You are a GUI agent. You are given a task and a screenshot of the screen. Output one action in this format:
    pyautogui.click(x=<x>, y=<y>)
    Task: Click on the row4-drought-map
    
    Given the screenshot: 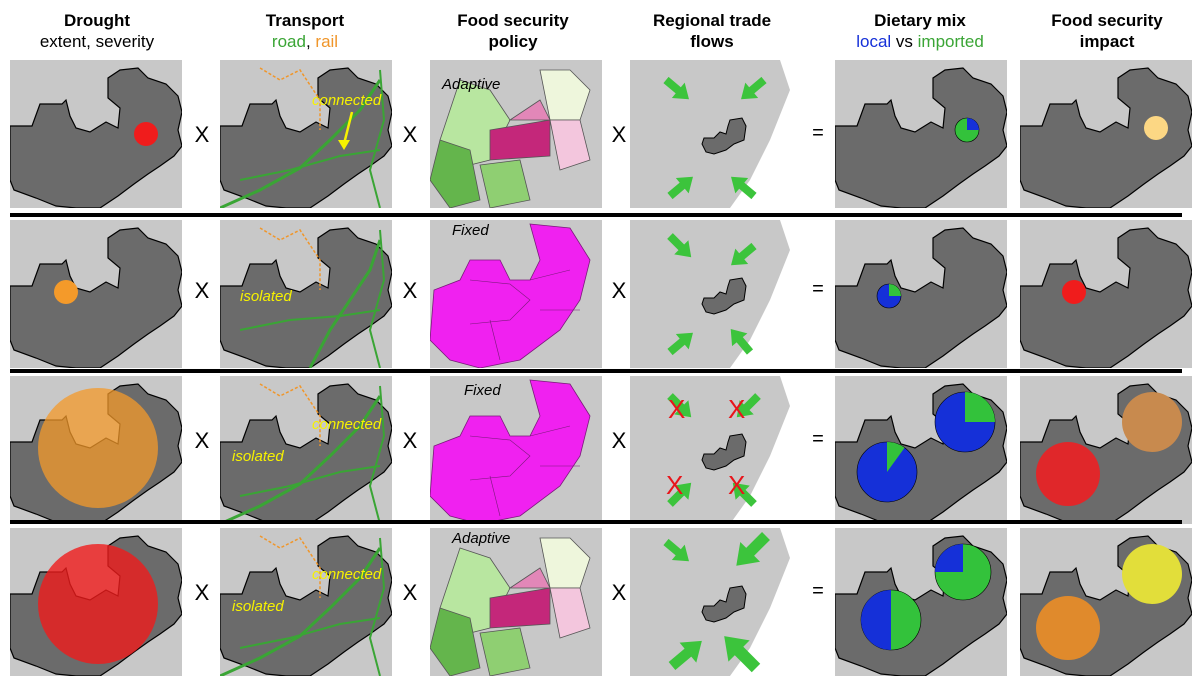 What is the action you would take?
    pyautogui.click(x=96, y=602)
    